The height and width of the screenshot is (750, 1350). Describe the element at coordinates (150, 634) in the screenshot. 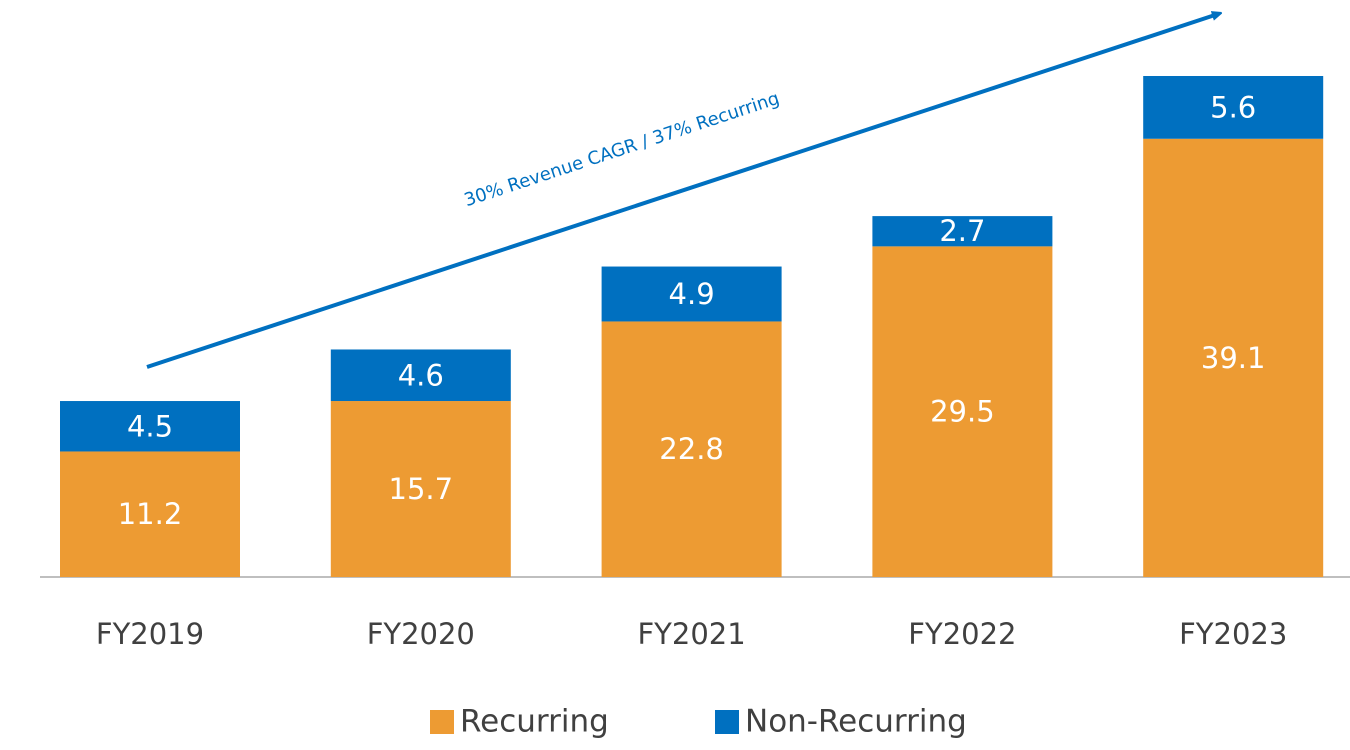

I see `x-tick-label: FY2019` at that location.